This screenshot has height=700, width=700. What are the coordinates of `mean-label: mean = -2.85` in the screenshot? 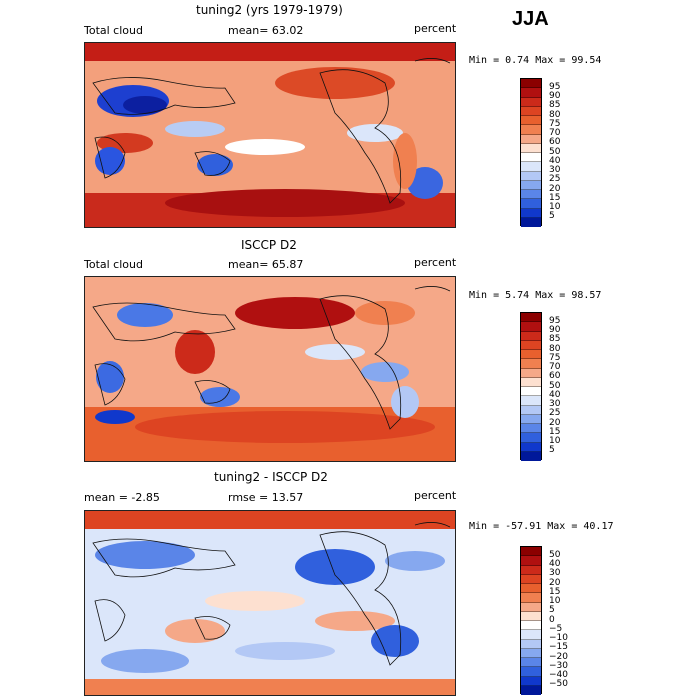 It's located at (122, 497).